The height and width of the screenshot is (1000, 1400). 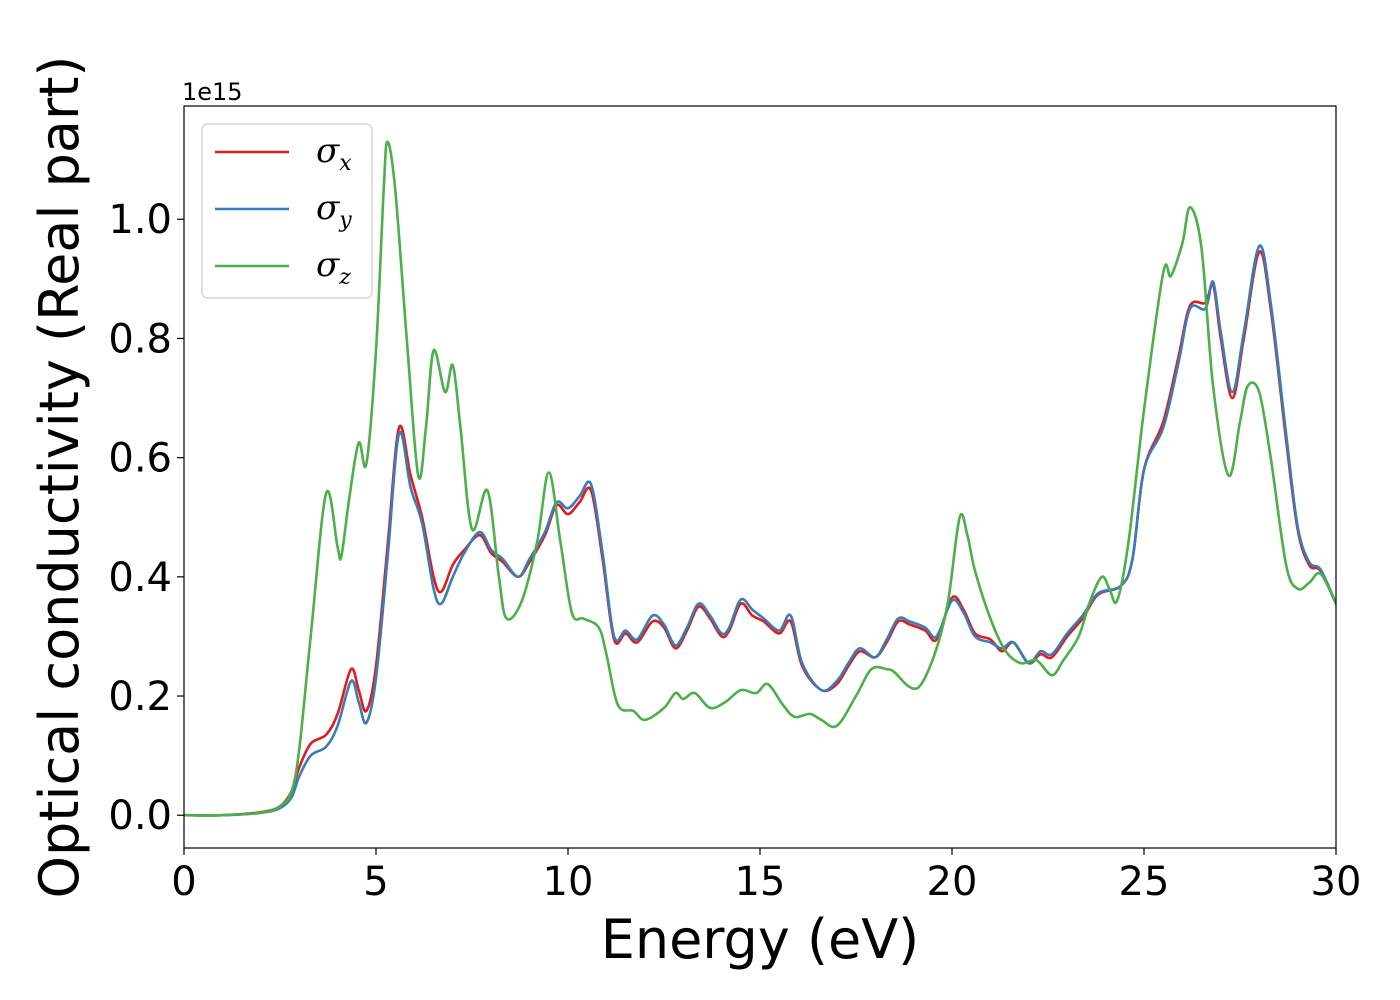 What do you see at coordinates (334, 153) in the screenshot?
I see `legend-label-x: σx` at bounding box center [334, 153].